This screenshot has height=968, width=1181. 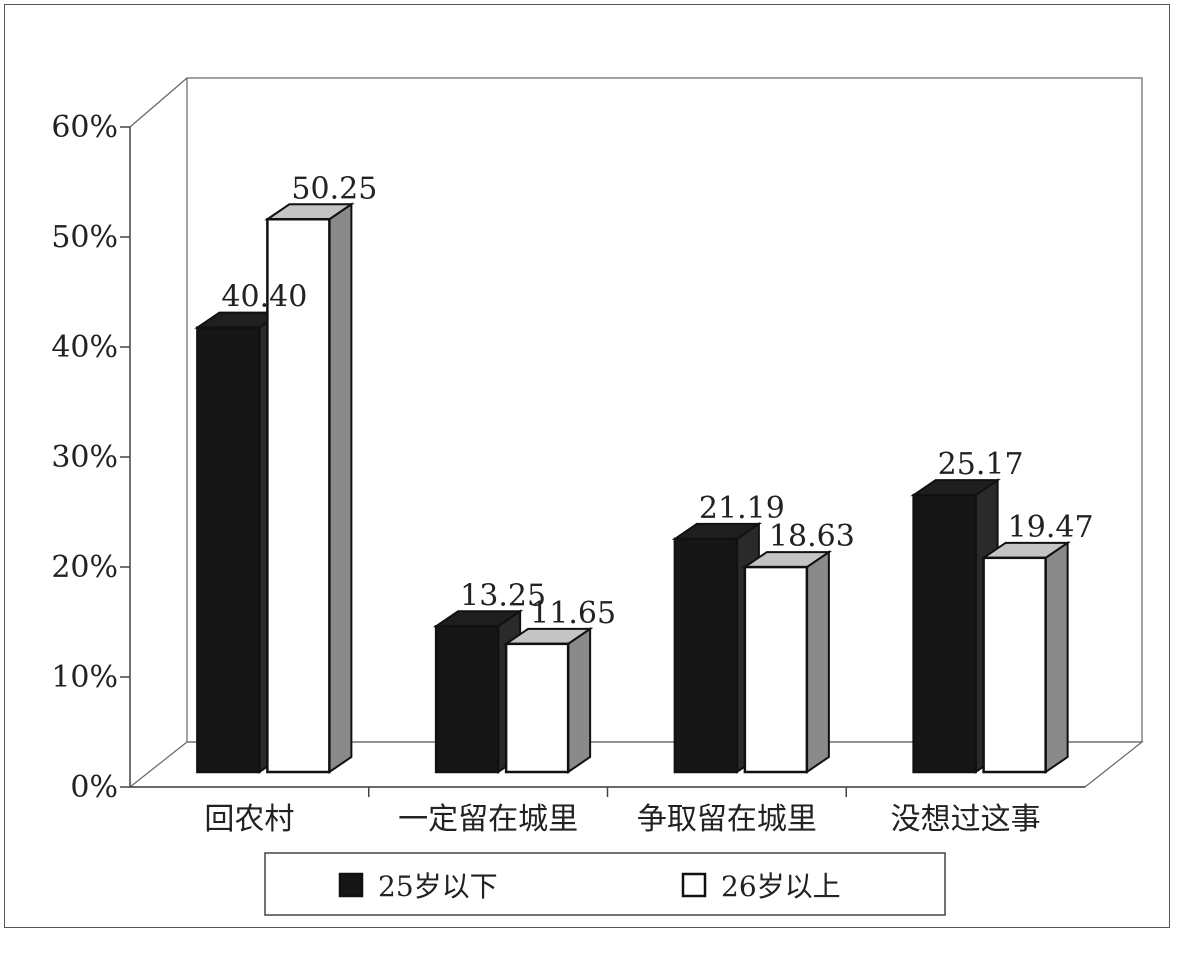 I want to click on data-label: 21.19, so click(x=742, y=508).